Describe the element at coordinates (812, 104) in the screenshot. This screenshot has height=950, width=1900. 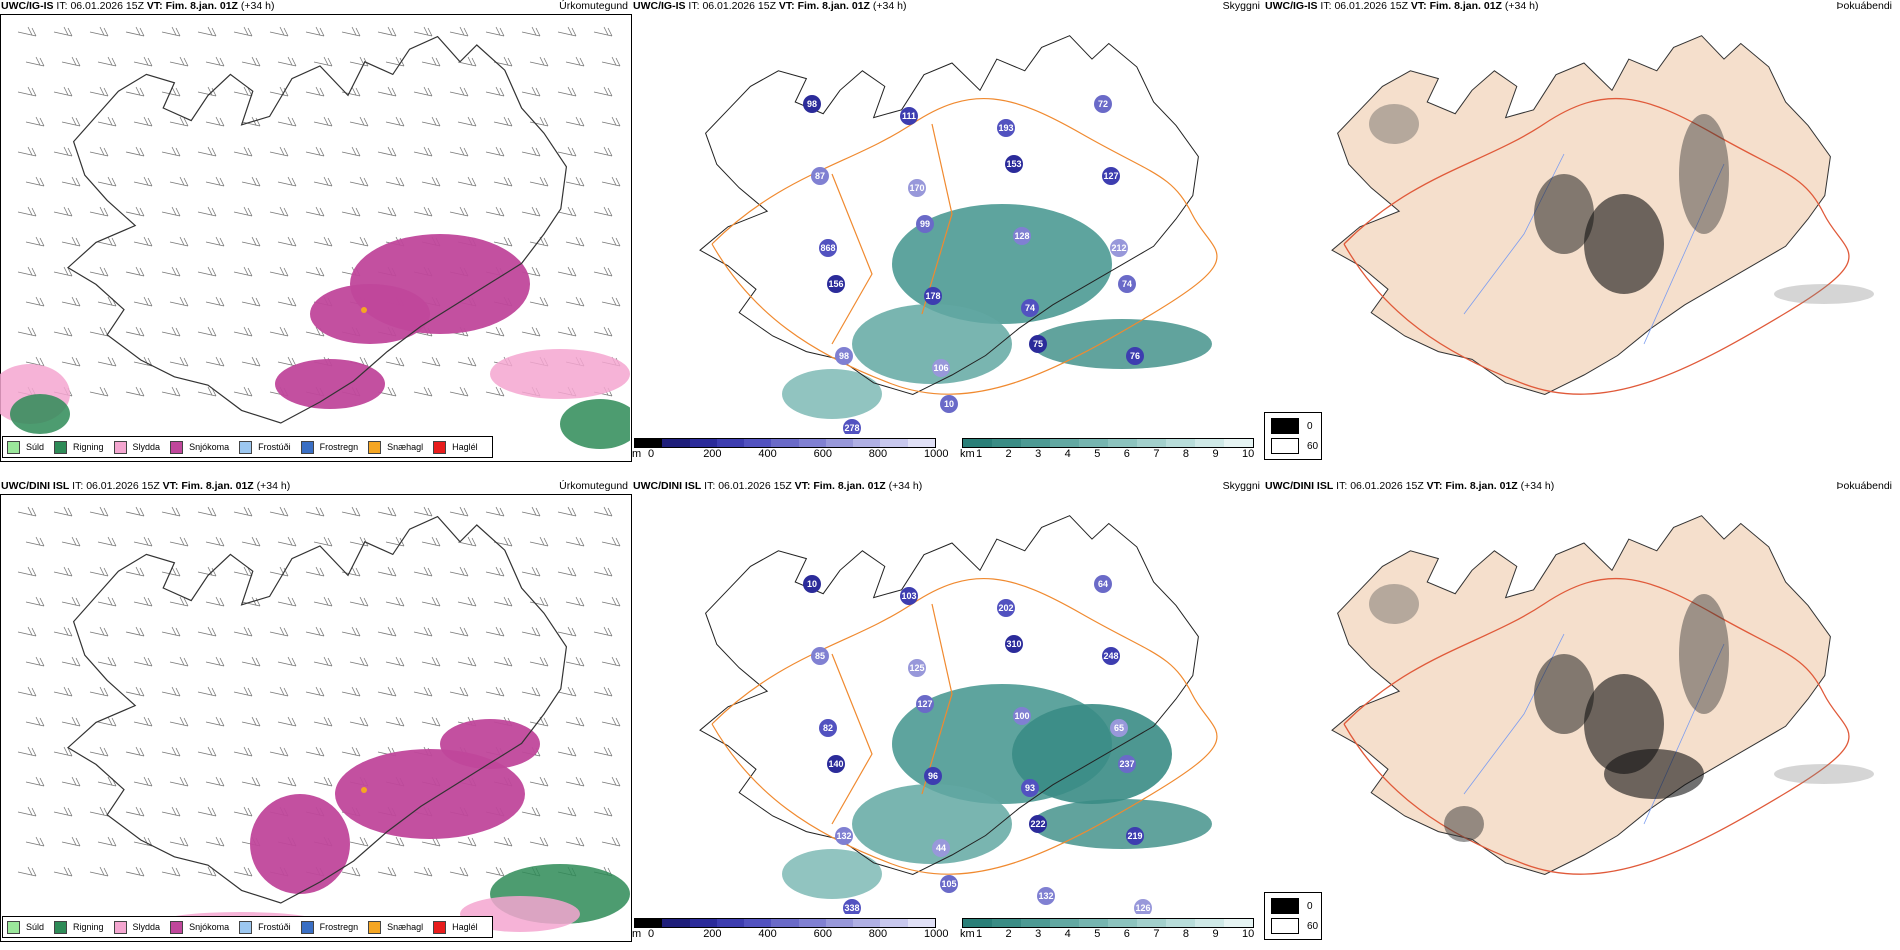
I see `ceiling-label: 98` at that location.